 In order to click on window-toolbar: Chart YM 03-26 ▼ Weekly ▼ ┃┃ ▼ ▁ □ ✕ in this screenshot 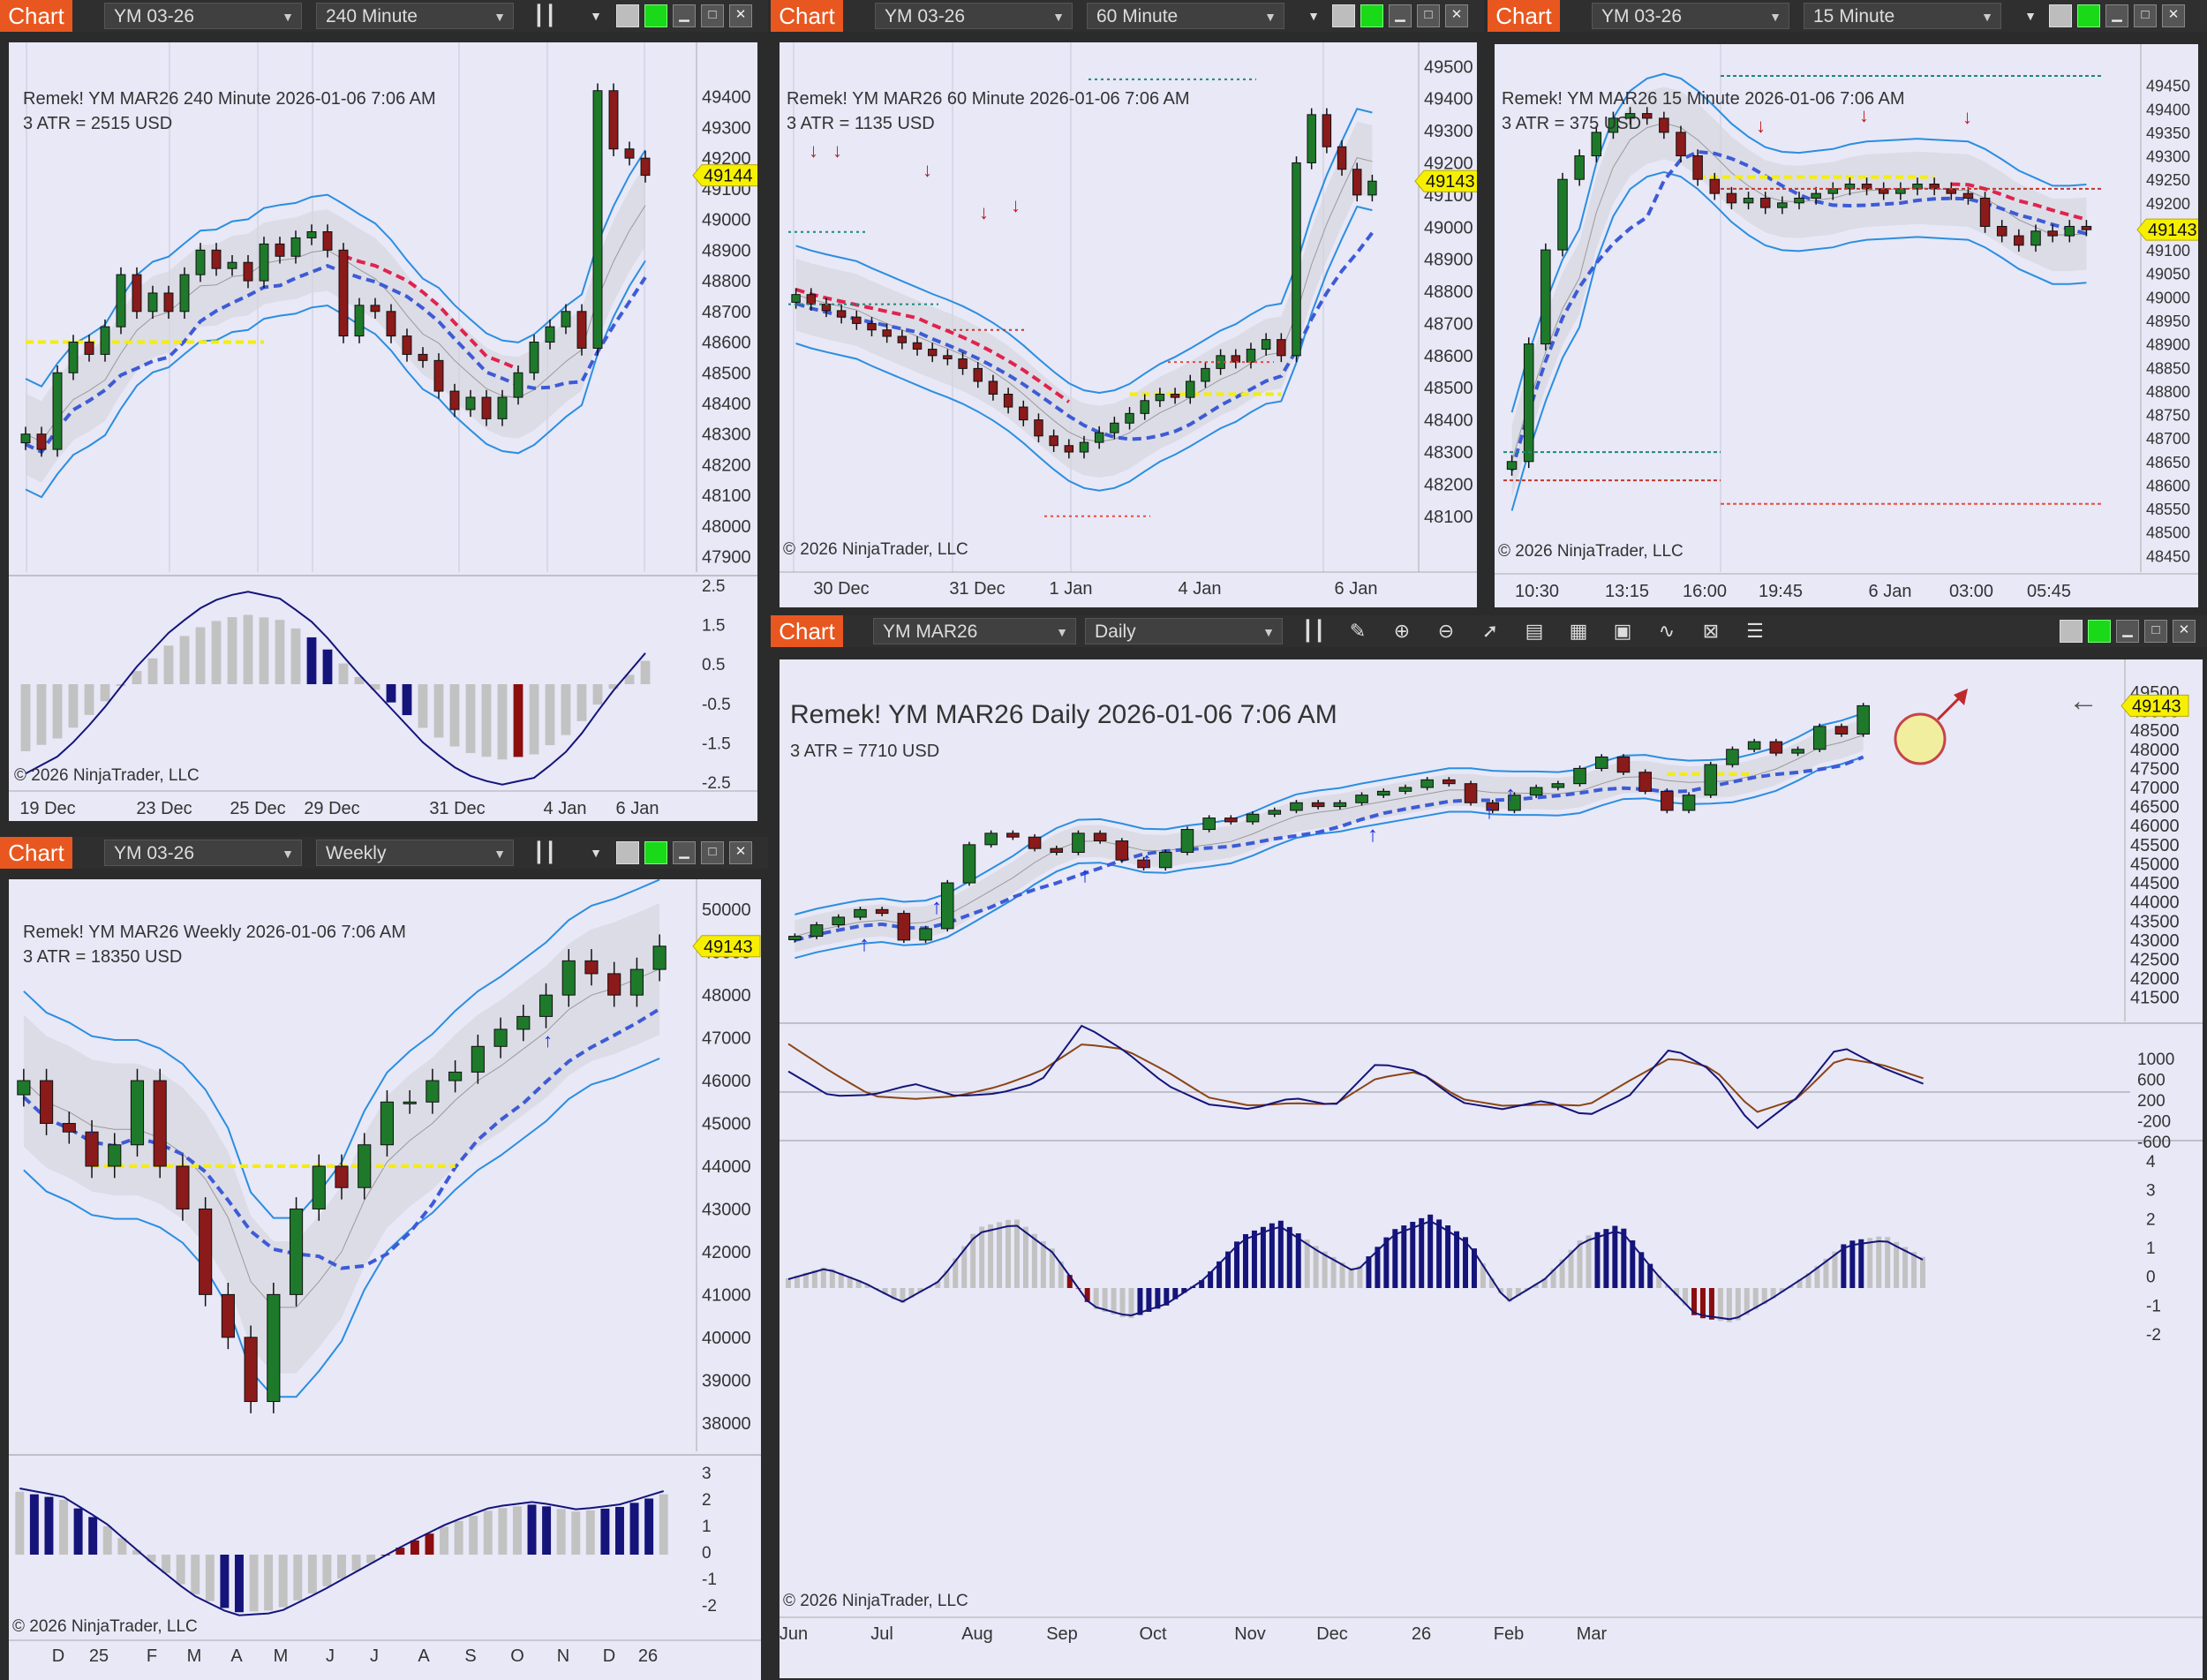, I will do `click(384, 853)`.